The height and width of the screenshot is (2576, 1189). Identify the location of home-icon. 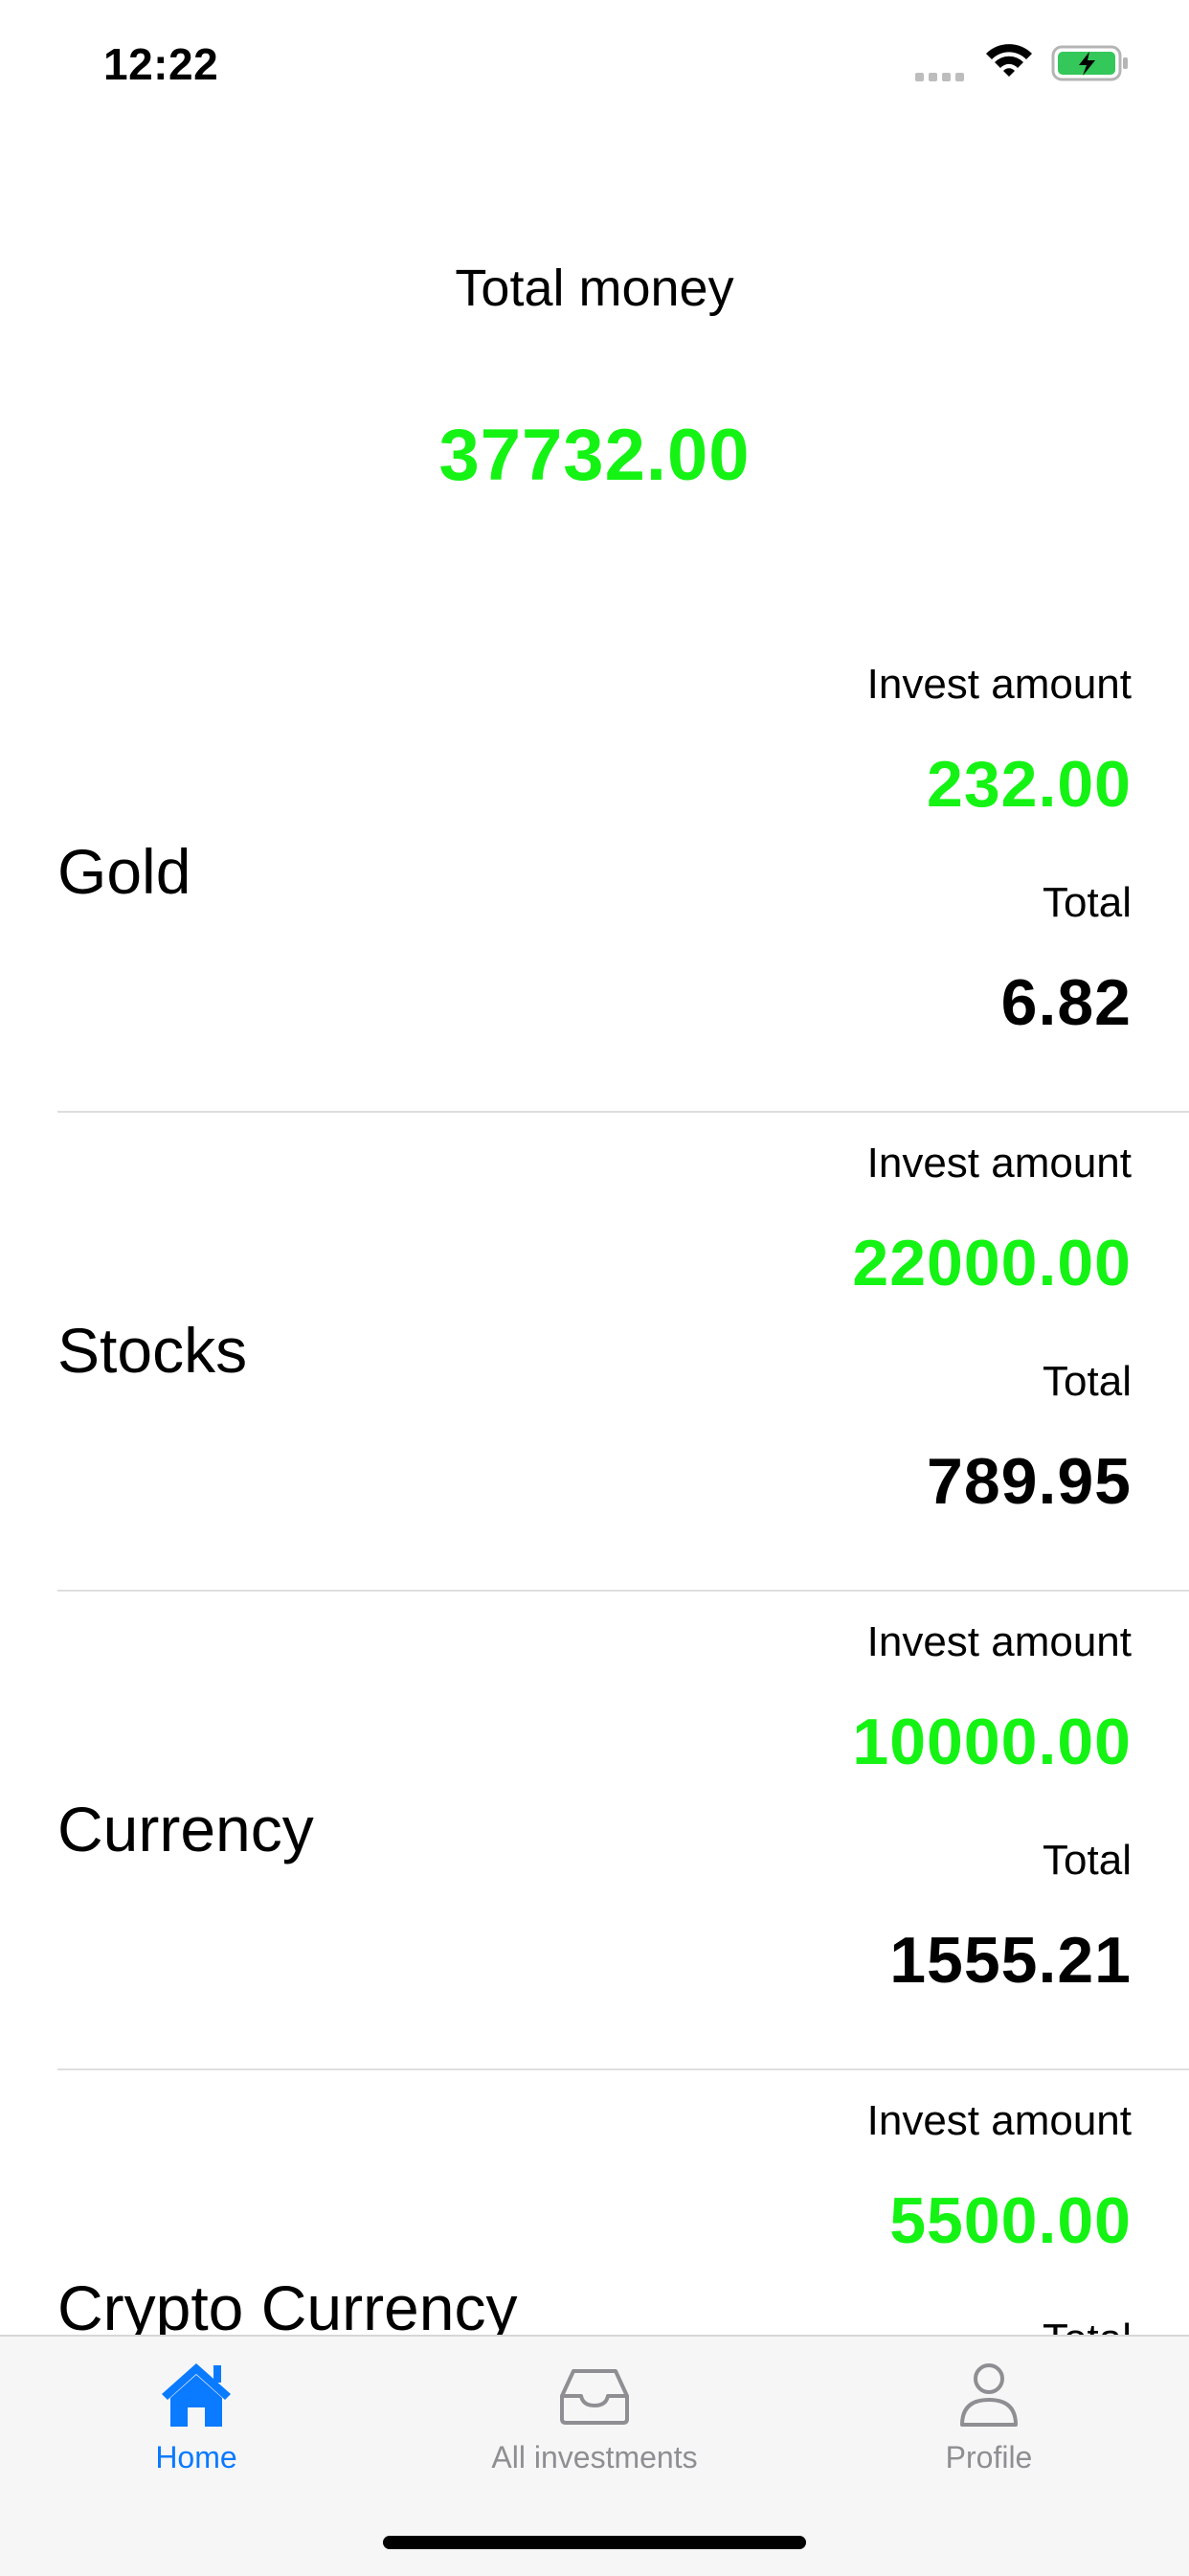
(196, 2395).